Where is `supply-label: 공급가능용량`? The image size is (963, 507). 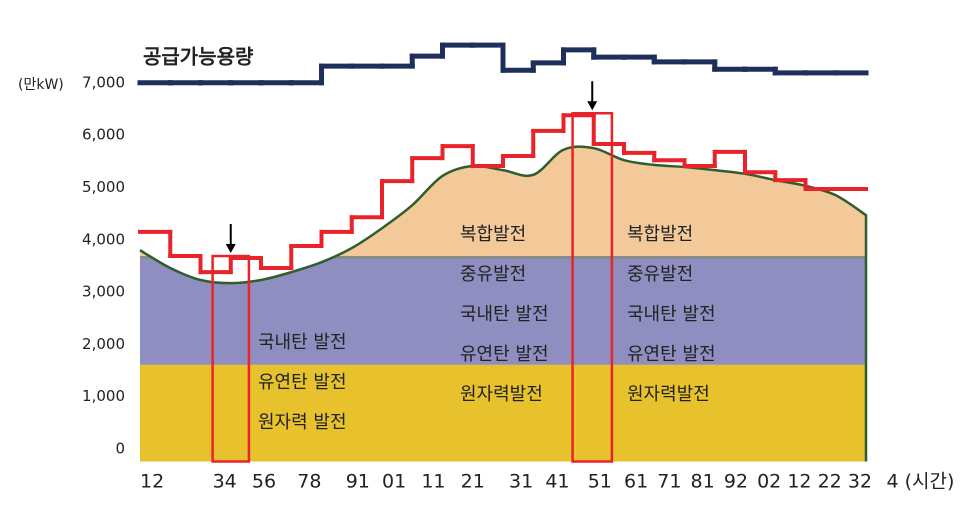
supply-label: 공급가능용량 is located at coordinates (198, 57).